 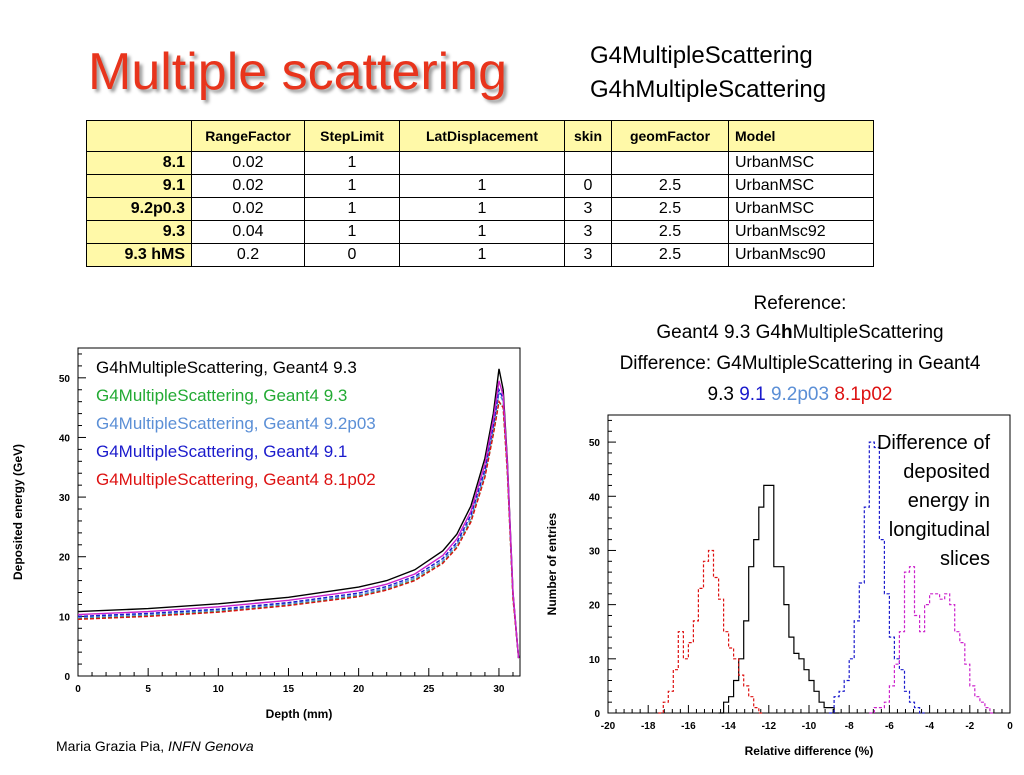 What do you see at coordinates (849, 726) in the screenshot?
I see `x-tick-label: -8` at bounding box center [849, 726].